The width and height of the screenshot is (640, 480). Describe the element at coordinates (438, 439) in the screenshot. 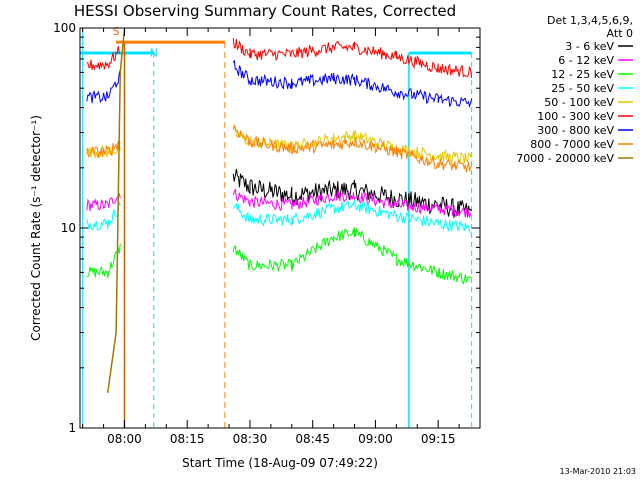

I see `x-tick-label: 09:15` at that location.